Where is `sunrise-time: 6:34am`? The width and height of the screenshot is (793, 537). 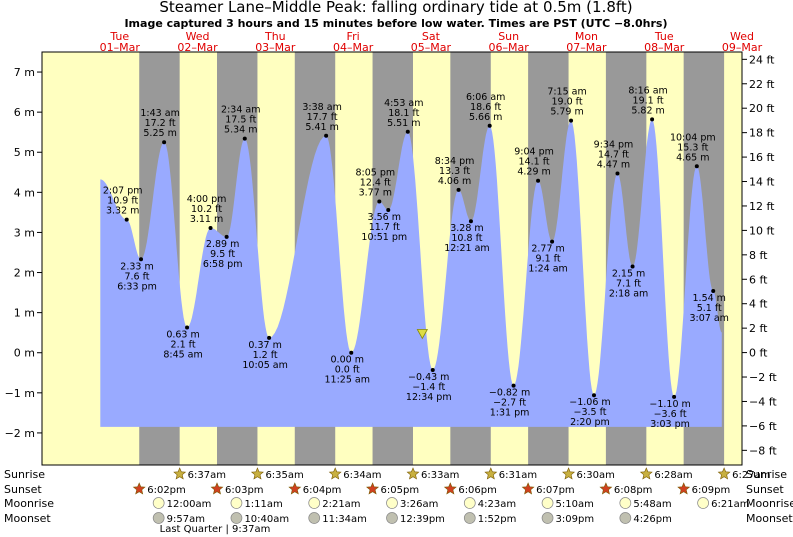 sunrise-time: 6:34am is located at coordinates (362, 475).